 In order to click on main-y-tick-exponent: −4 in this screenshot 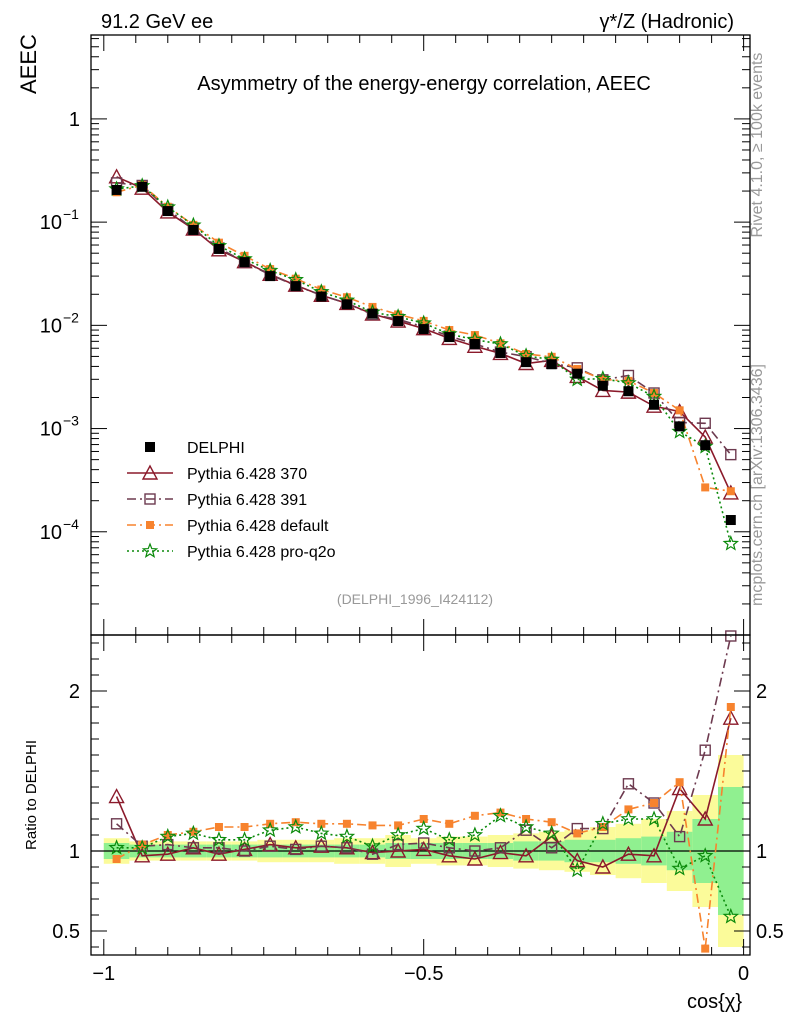, I will do `click(71, 524)`.